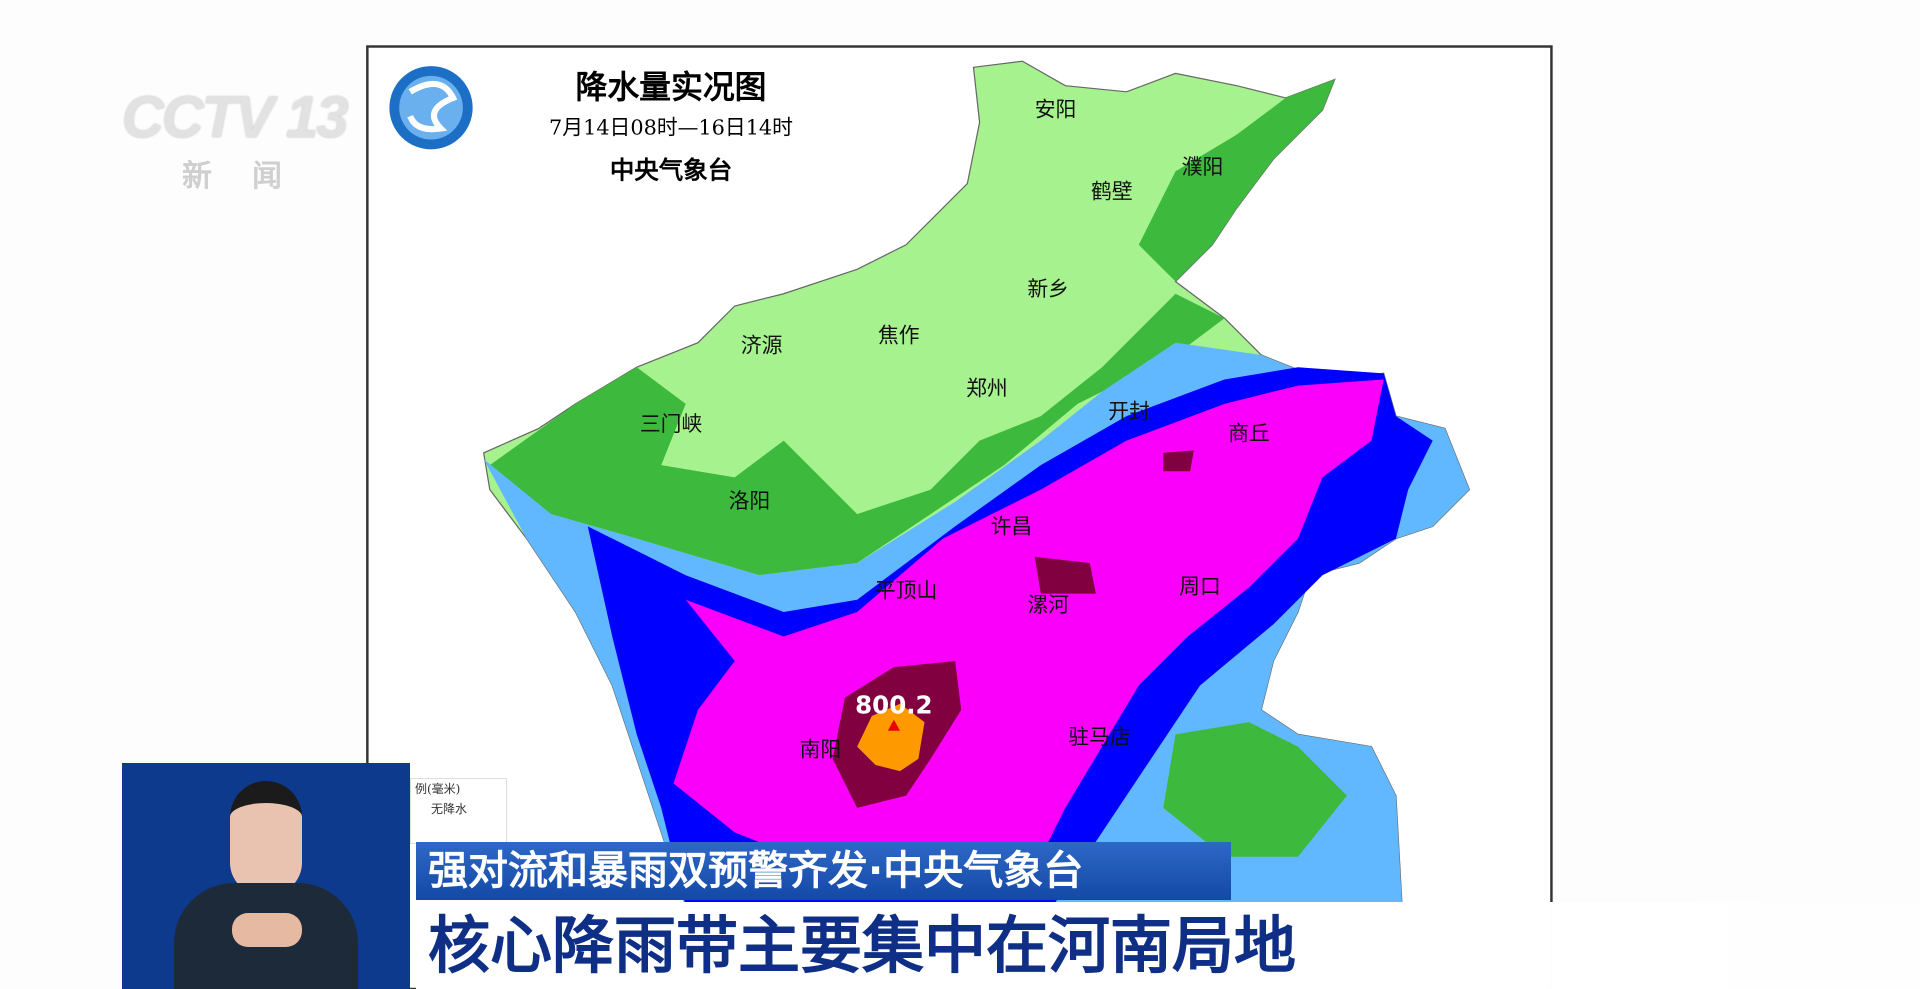 This screenshot has height=989, width=1920. What do you see at coordinates (893, 705) in the screenshot?
I see `max-rainfall-label: 800.2` at bounding box center [893, 705].